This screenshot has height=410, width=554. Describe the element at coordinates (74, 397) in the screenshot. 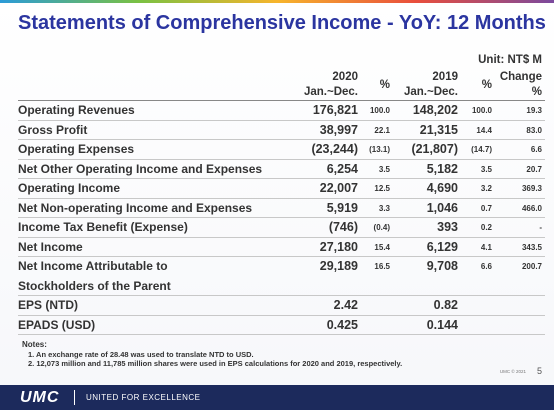

I see `separator` at that location.